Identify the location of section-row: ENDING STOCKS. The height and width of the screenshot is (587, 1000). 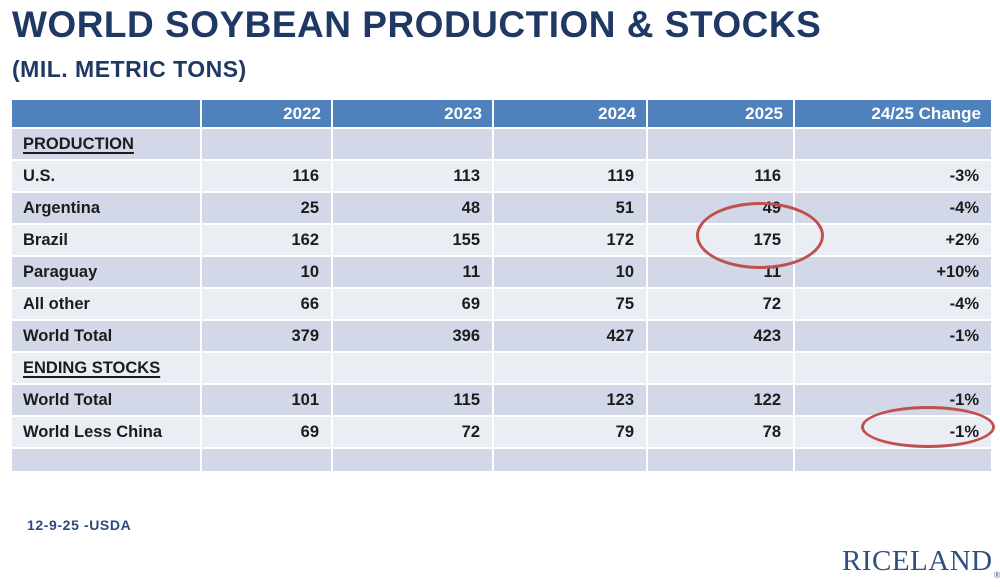
(501, 368).